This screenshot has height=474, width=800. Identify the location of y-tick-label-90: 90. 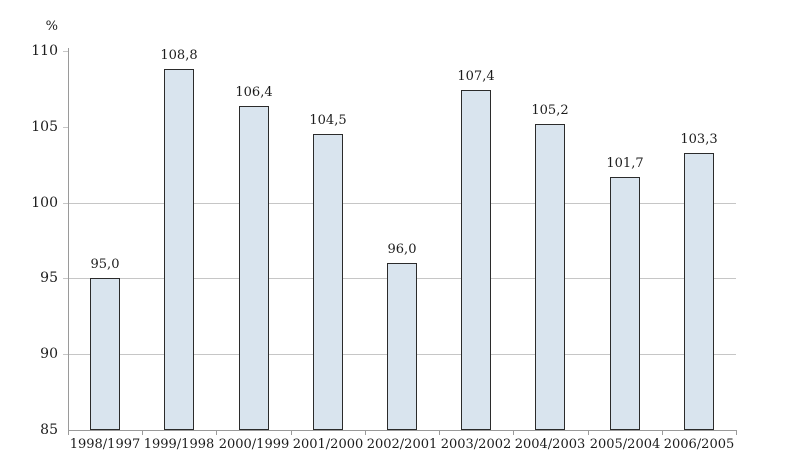
(49, 354).